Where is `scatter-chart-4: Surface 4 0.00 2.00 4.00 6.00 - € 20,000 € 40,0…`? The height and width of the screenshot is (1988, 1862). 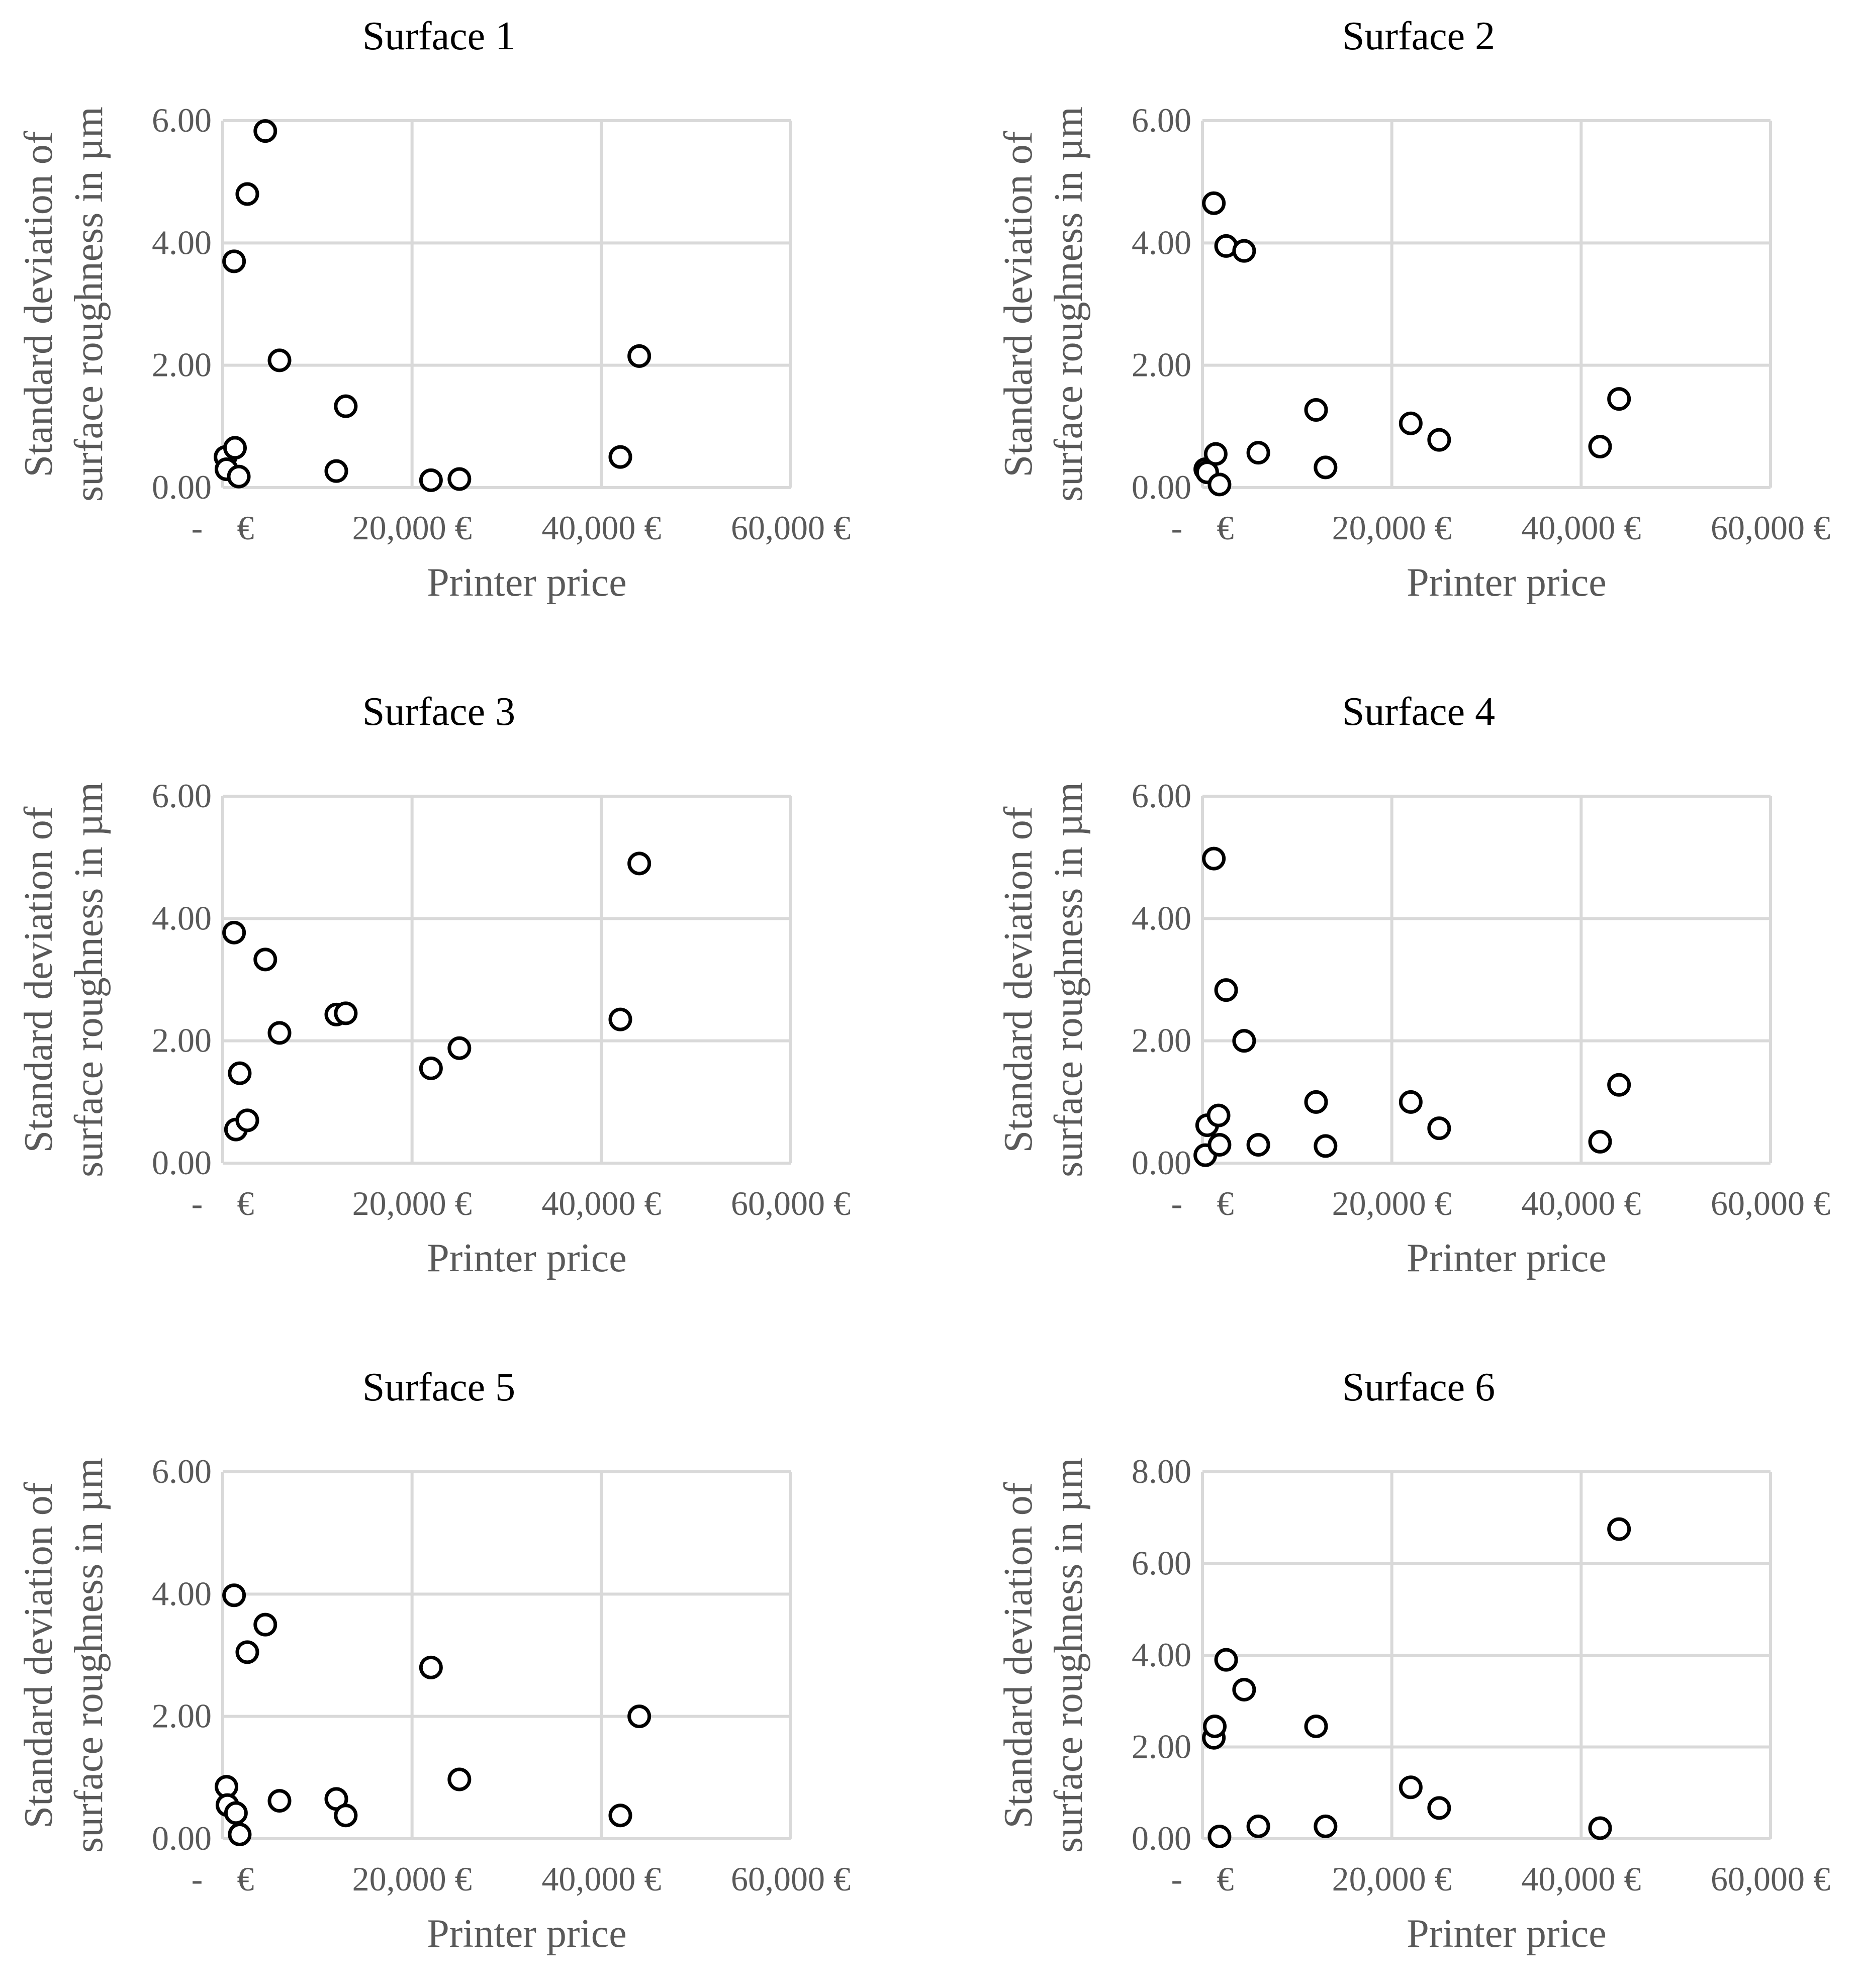 scatter-chart-4: Surface 4 0.00 2.00 4.00 6.00 - € 20,000 € 40,0… is located at coordinates (1413, 985).